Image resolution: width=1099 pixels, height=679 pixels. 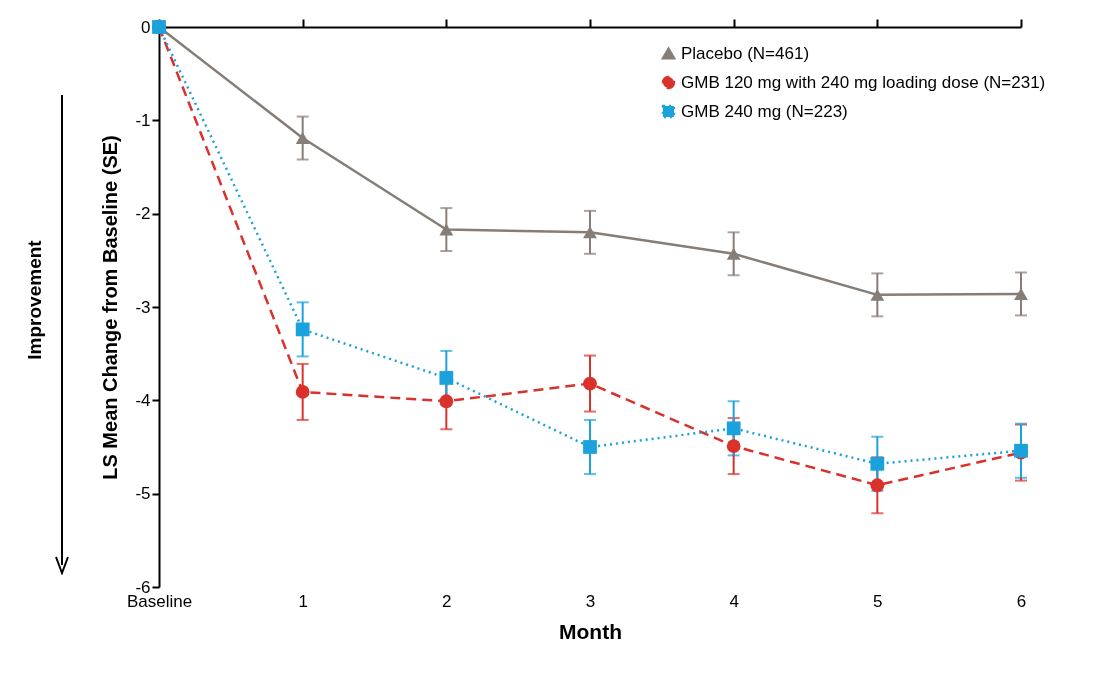 What do you see at coordinates (447, 601) in the screenshot?
I see `x-tick-label: 2` at bounding box center [447, 601].